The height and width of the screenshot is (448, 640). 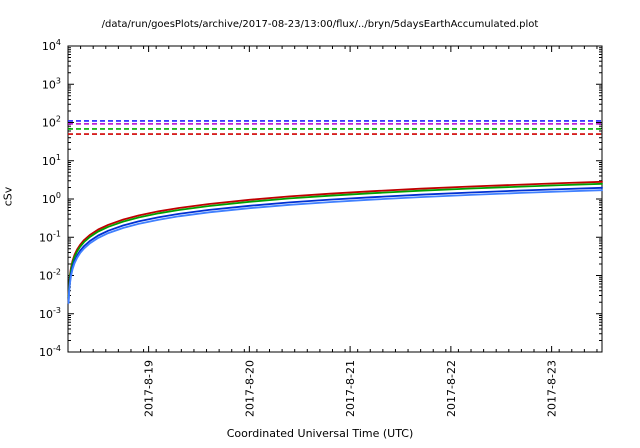 I want to click on svg-text: 2017-8-20, so click(x=249, y=388).